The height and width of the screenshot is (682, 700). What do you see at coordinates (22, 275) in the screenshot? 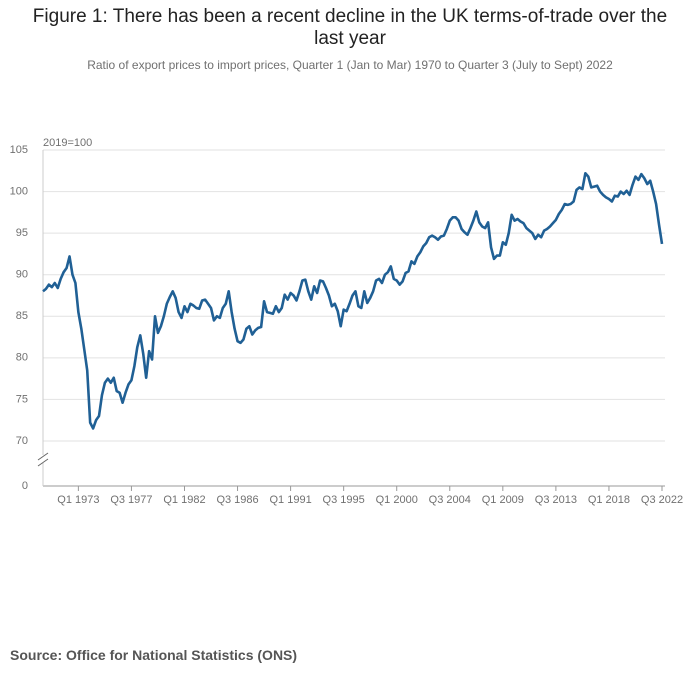
I see `y-tick-label: 90` at bounding box center [22, 275].